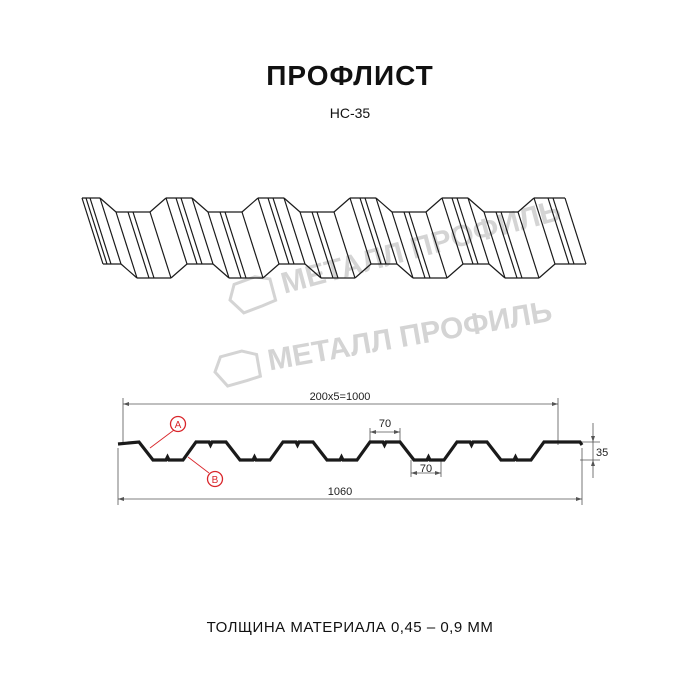  Describe the element at coordinates (385, 424) in the screenshot. I see `dim-top-label: 70` at that location.